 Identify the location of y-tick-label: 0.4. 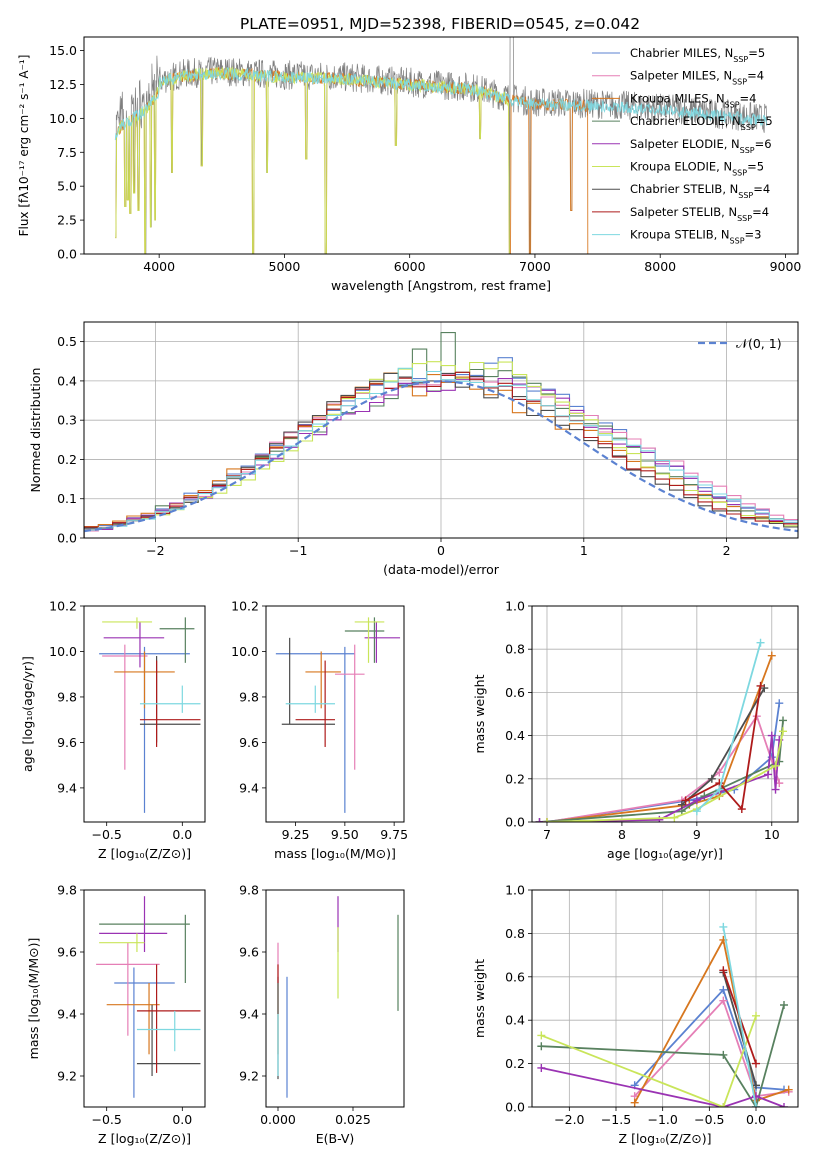
(515, 735).